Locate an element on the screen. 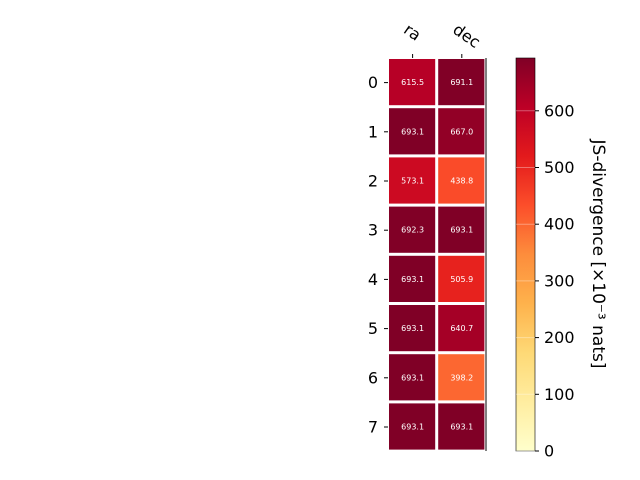 This screenshot has width=640, height=480. colorbar-frame is located at coordinates (525, 254).